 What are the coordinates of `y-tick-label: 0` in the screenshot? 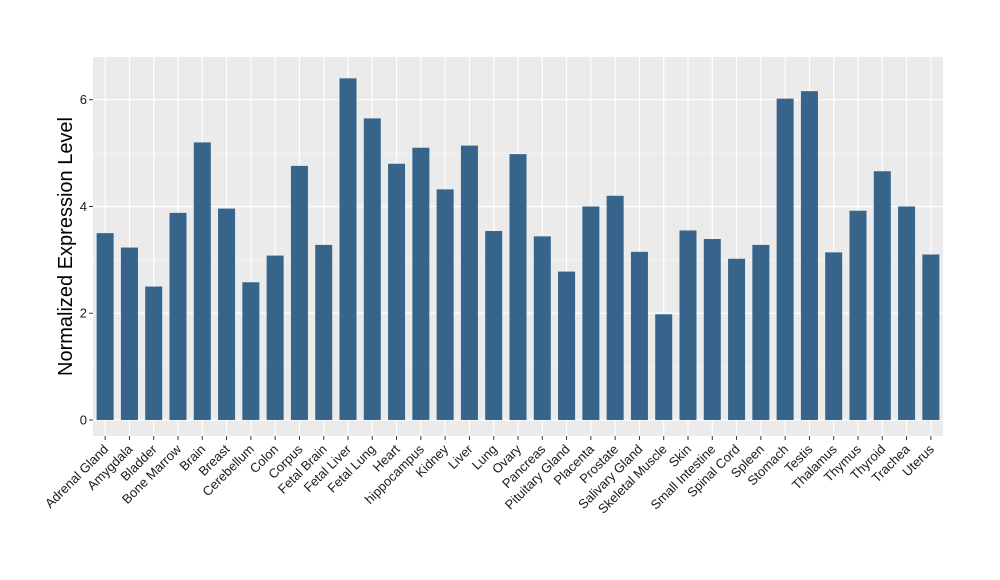 It's located at (83, 419).